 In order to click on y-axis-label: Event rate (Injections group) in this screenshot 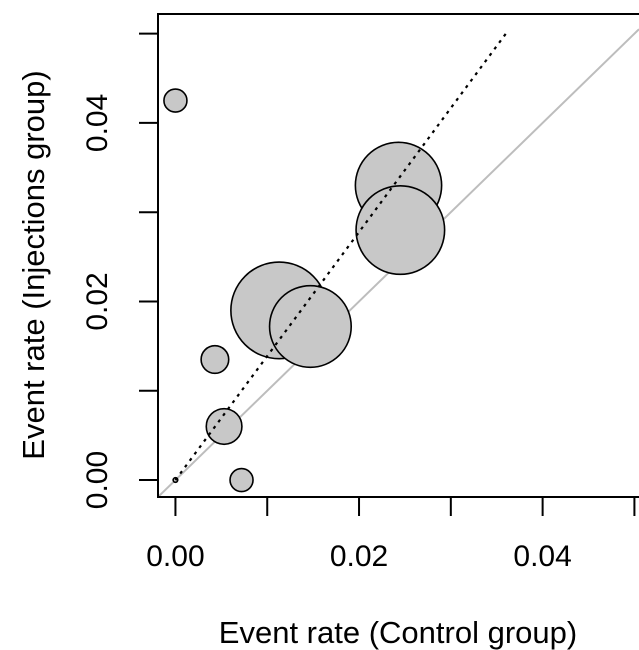, I will do `click(33, 264)`.